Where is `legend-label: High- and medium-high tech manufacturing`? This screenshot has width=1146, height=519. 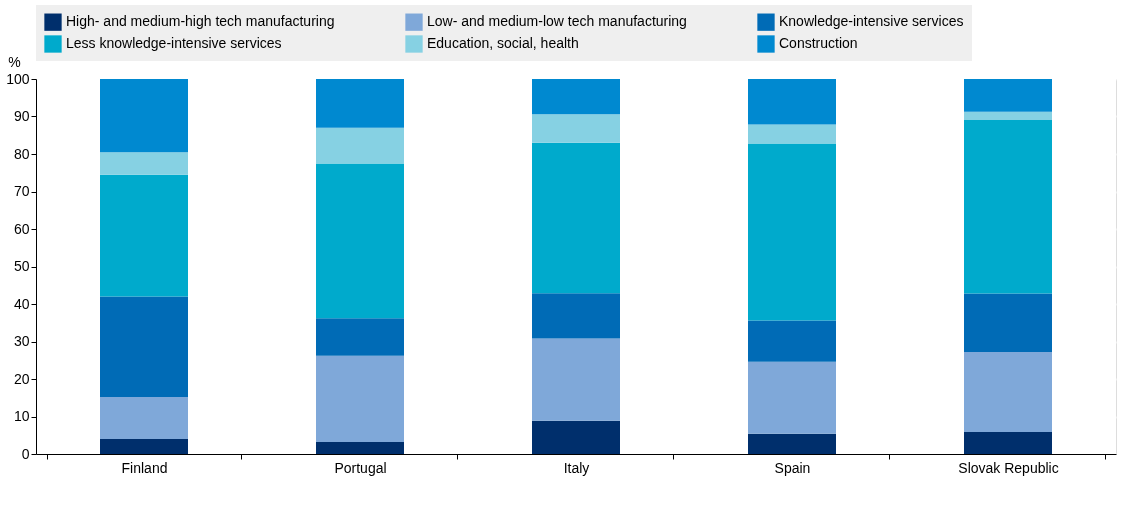 legend-label: High- and medium-high tech manufacturing is located at coordinates (200, 21).